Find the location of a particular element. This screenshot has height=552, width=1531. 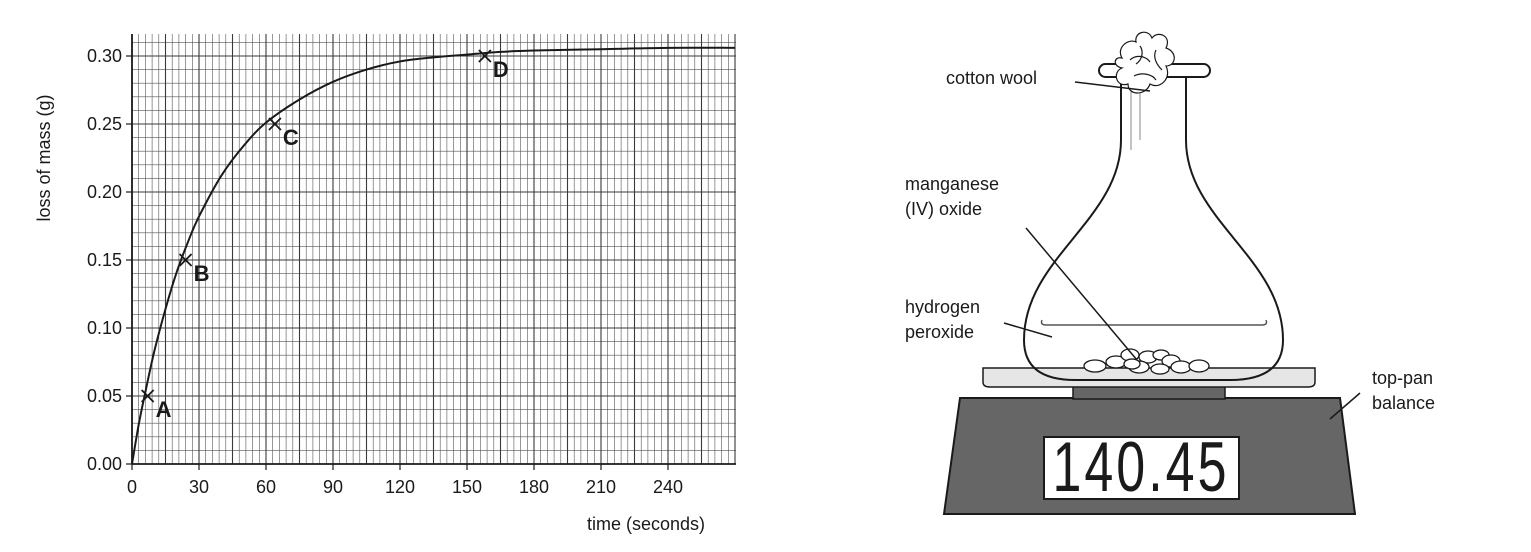

y-tick-label: 0.05 is located at coordinates (104, 396).